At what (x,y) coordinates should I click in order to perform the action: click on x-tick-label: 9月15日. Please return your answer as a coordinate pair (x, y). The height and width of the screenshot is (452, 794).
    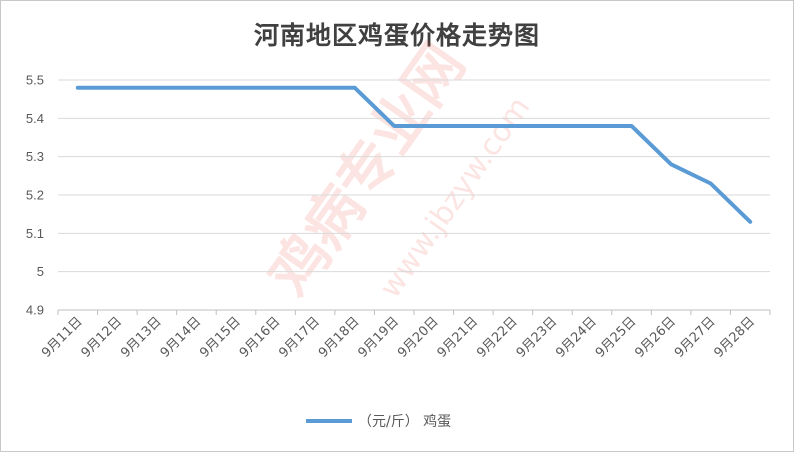
    Looking at the image, I should click on (220, 337).